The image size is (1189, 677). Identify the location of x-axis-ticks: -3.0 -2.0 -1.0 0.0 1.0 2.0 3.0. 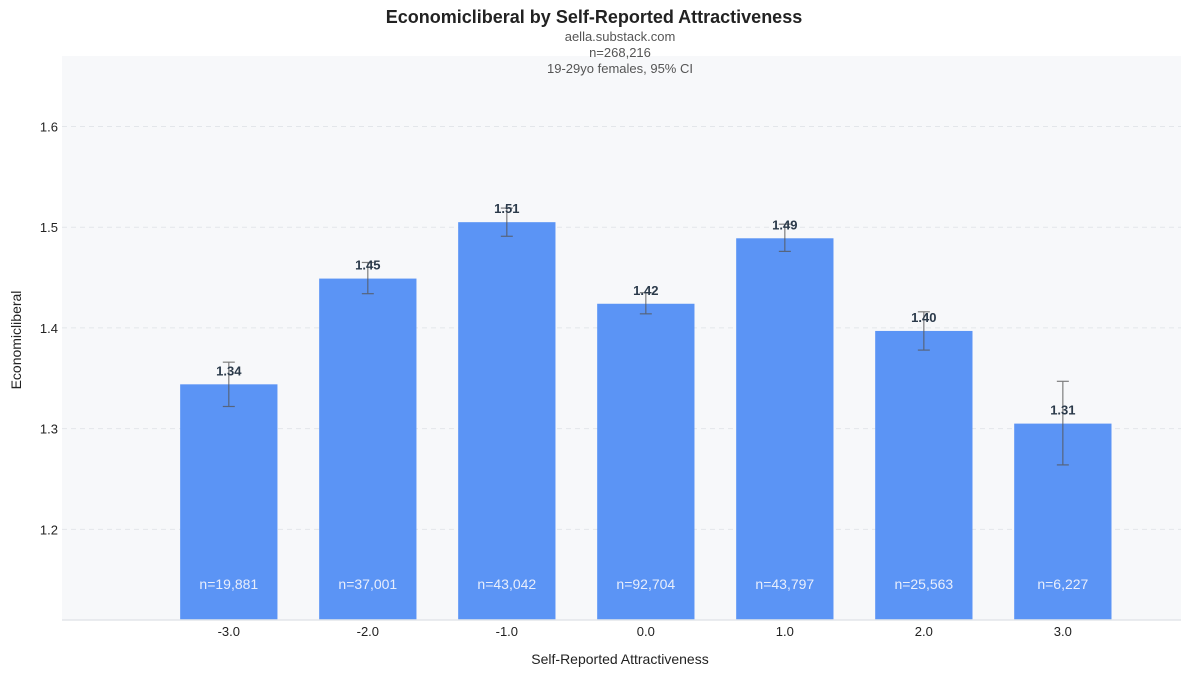
(645, 631).